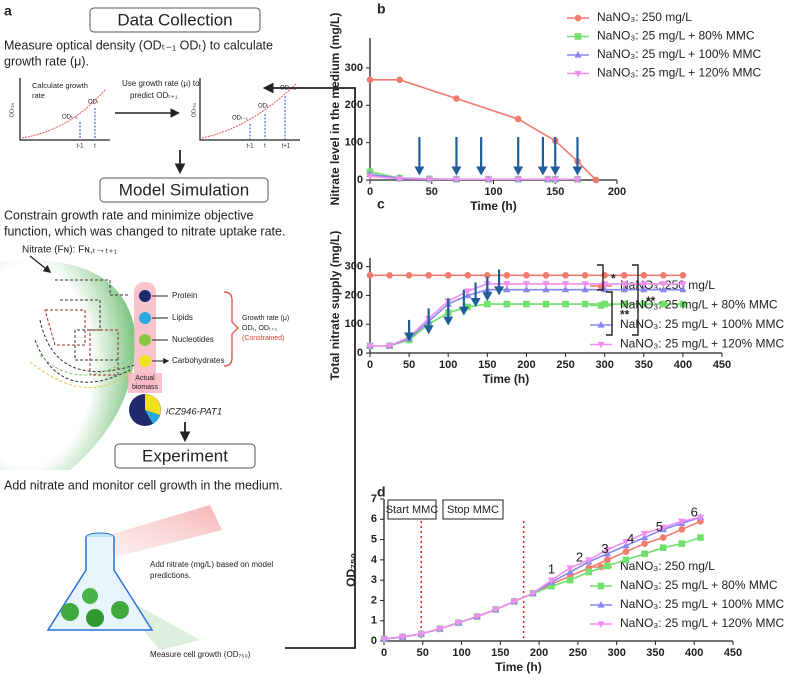 This screenshot has height=683, width=798. What do you see at coordinates (374, 499) in the screenshot?
I see `y-tick-label: 7` at bounding box center [374, 499].